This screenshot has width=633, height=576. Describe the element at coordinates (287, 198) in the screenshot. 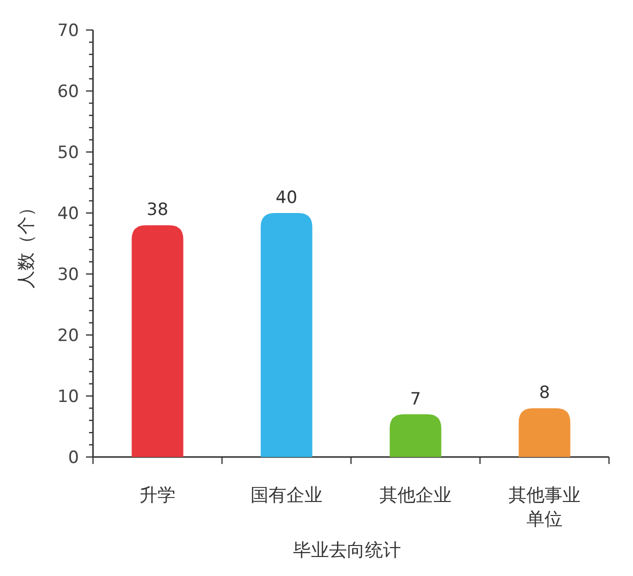

I see `data-label: 40` at that location.